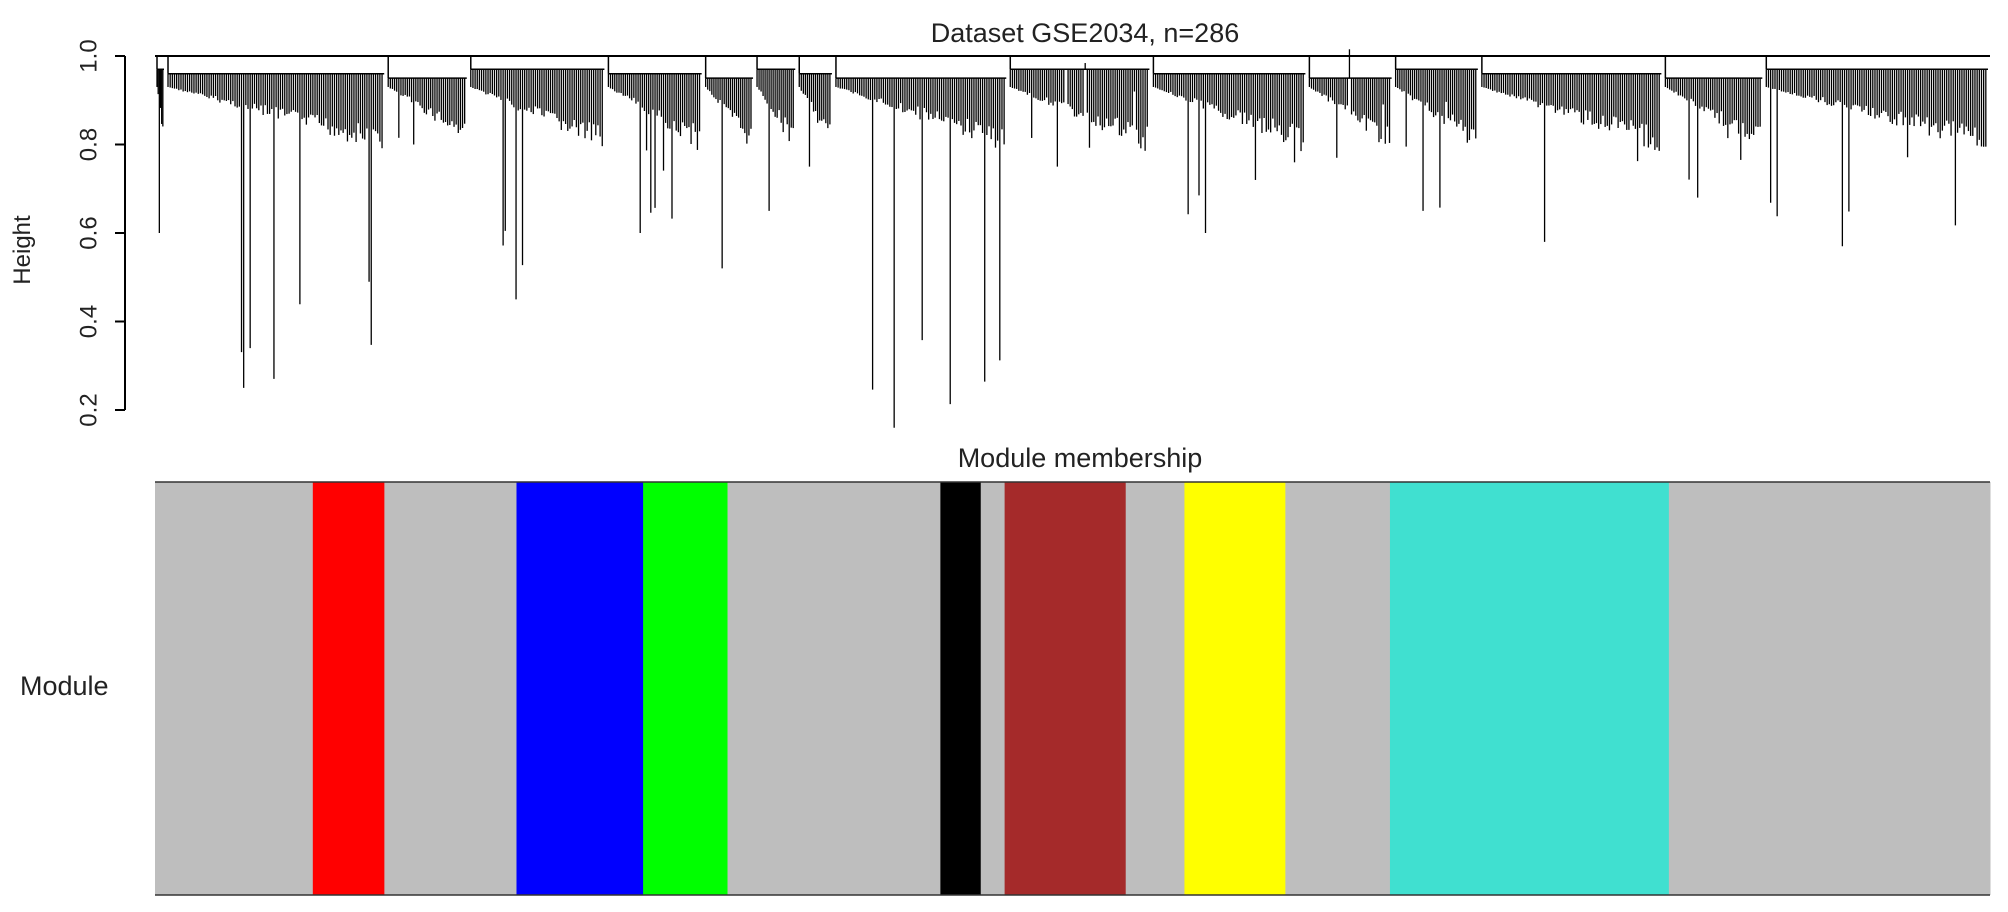 The width and height of the screenshot is (2008, 912). What do you see at coordinates (64, 686) in the screenshot?
I see `module-row-label: Module` at bounding box center [64, 686].